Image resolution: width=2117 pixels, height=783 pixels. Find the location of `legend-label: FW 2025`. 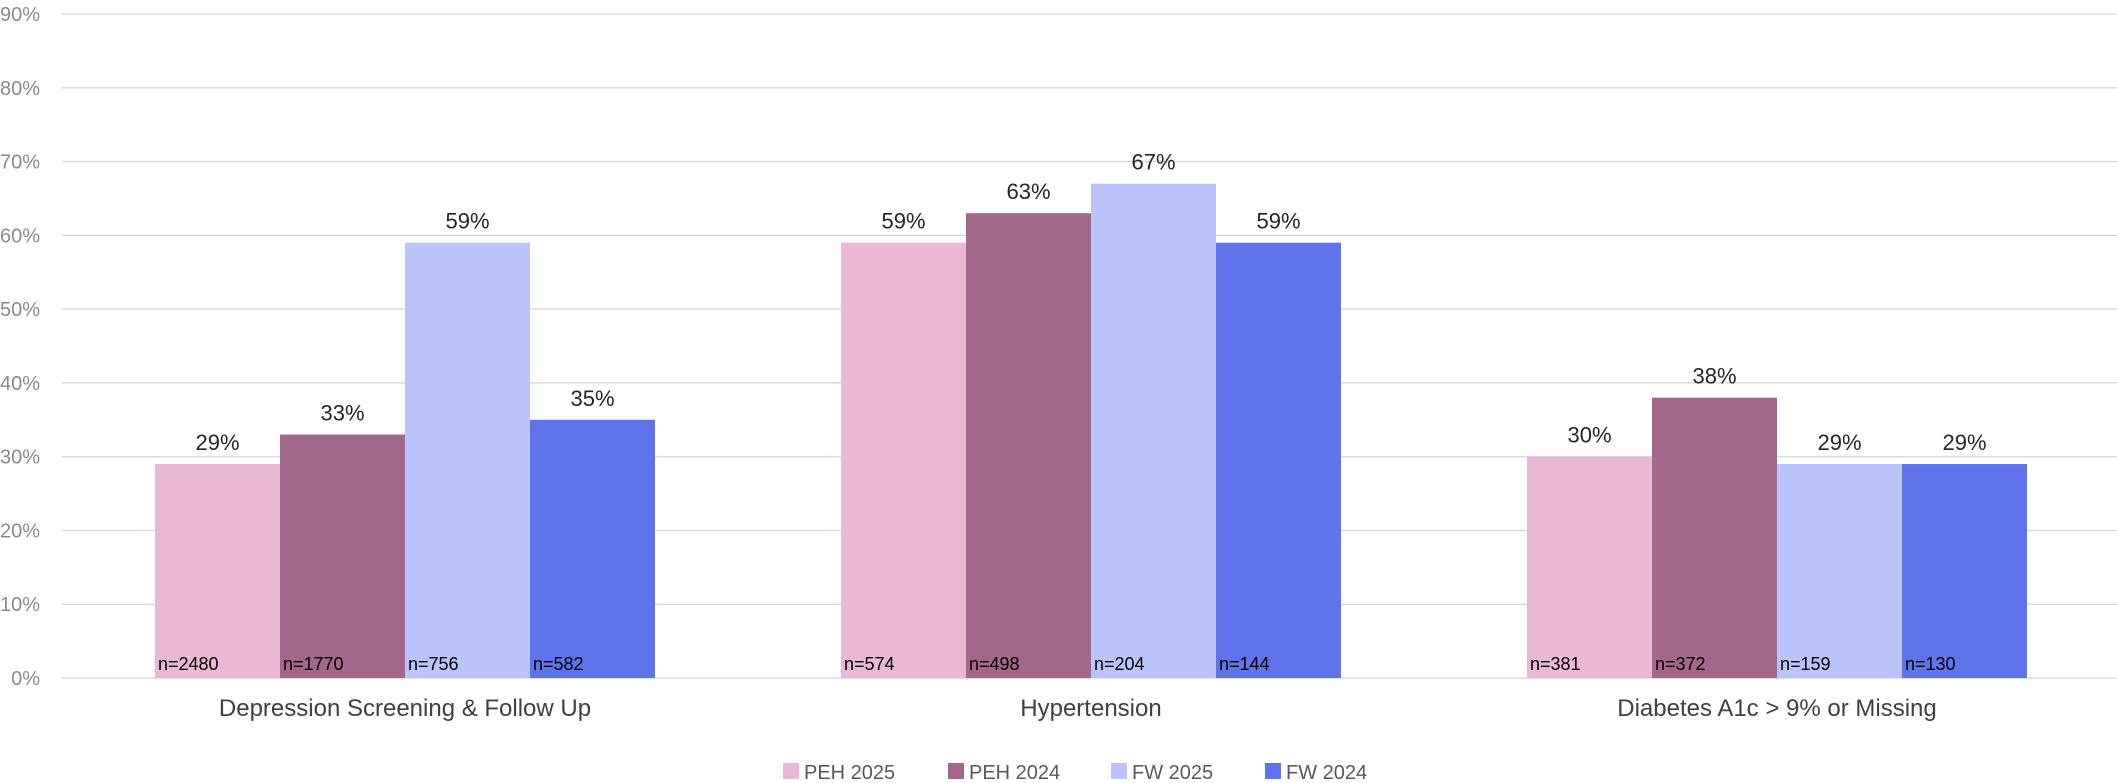

legend-label: FW 2025 is located at coordinates (1172, 772).